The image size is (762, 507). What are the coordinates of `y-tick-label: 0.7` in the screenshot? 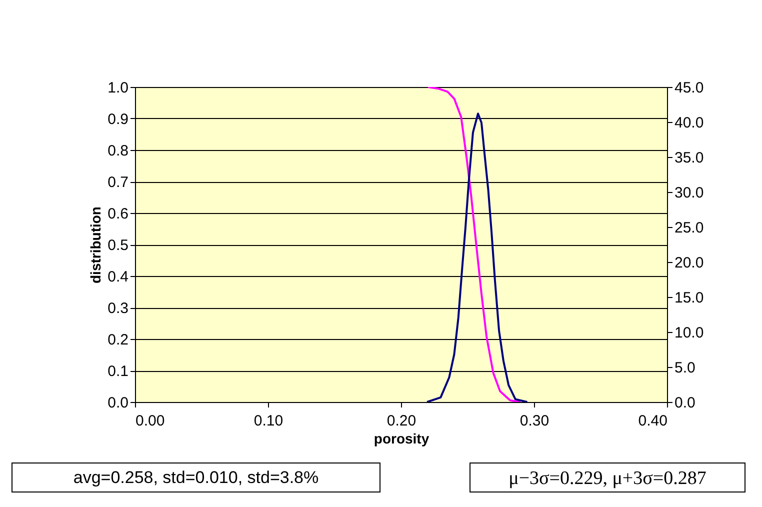 It's located at (118, 182).